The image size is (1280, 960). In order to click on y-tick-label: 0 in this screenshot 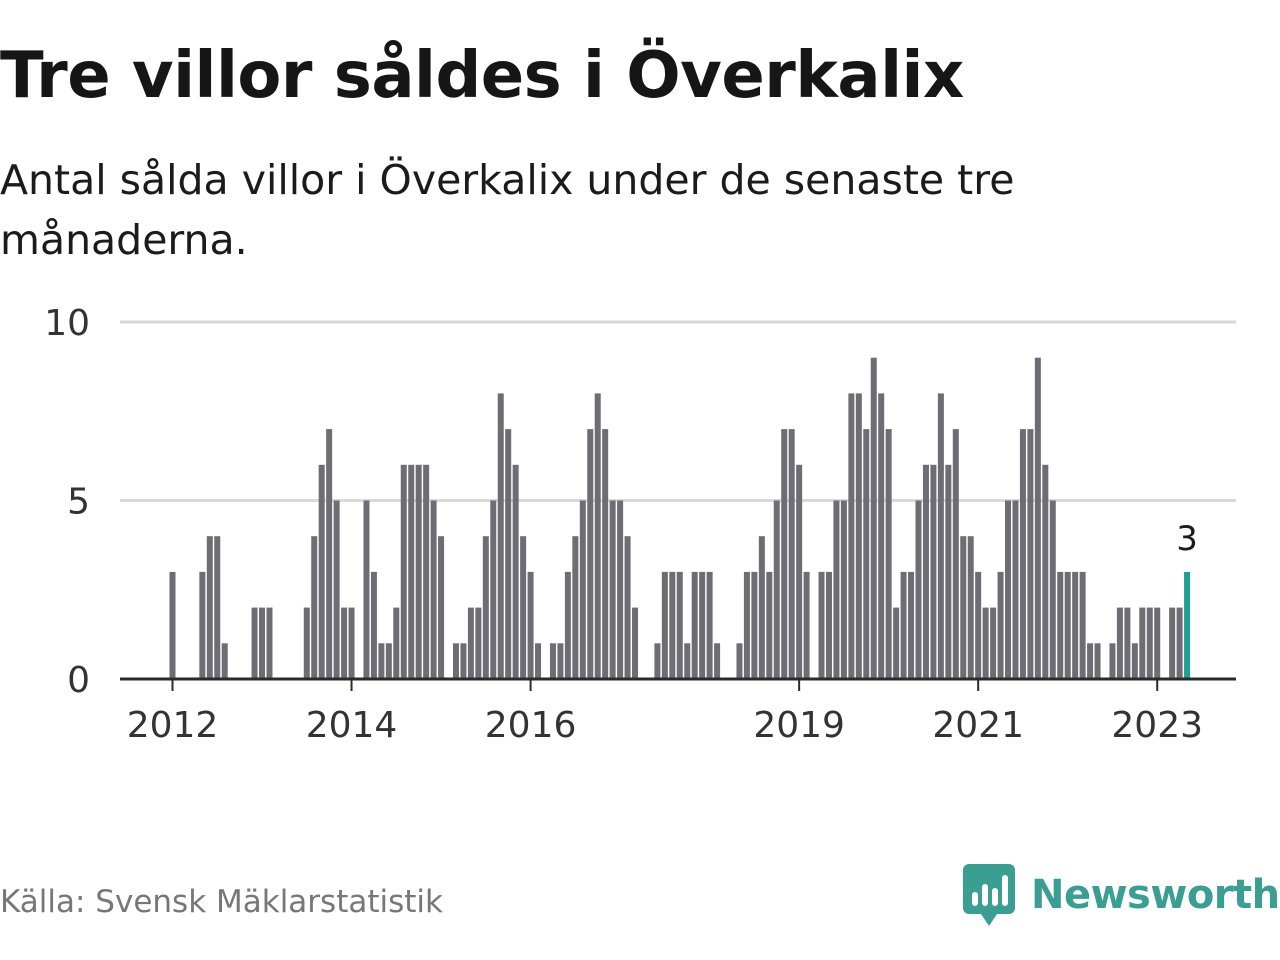, I will do `click(78, 680)`.